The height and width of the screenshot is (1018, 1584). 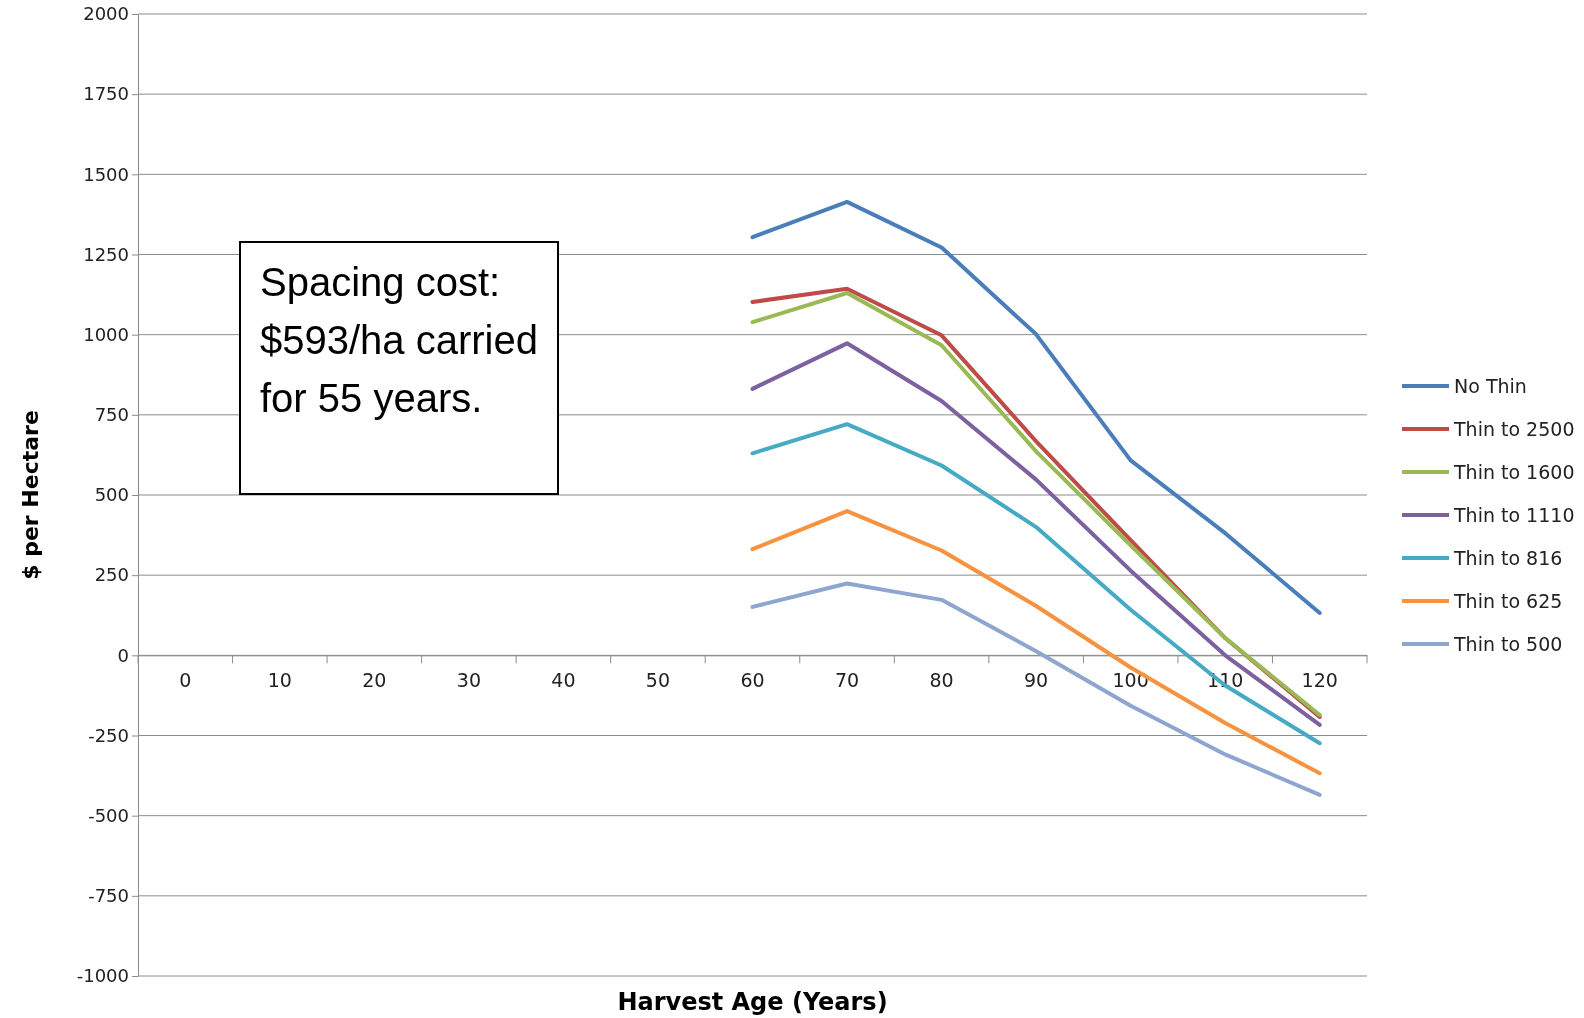 I want to click on x-tick-label: 0, so click(x=185, y=679).